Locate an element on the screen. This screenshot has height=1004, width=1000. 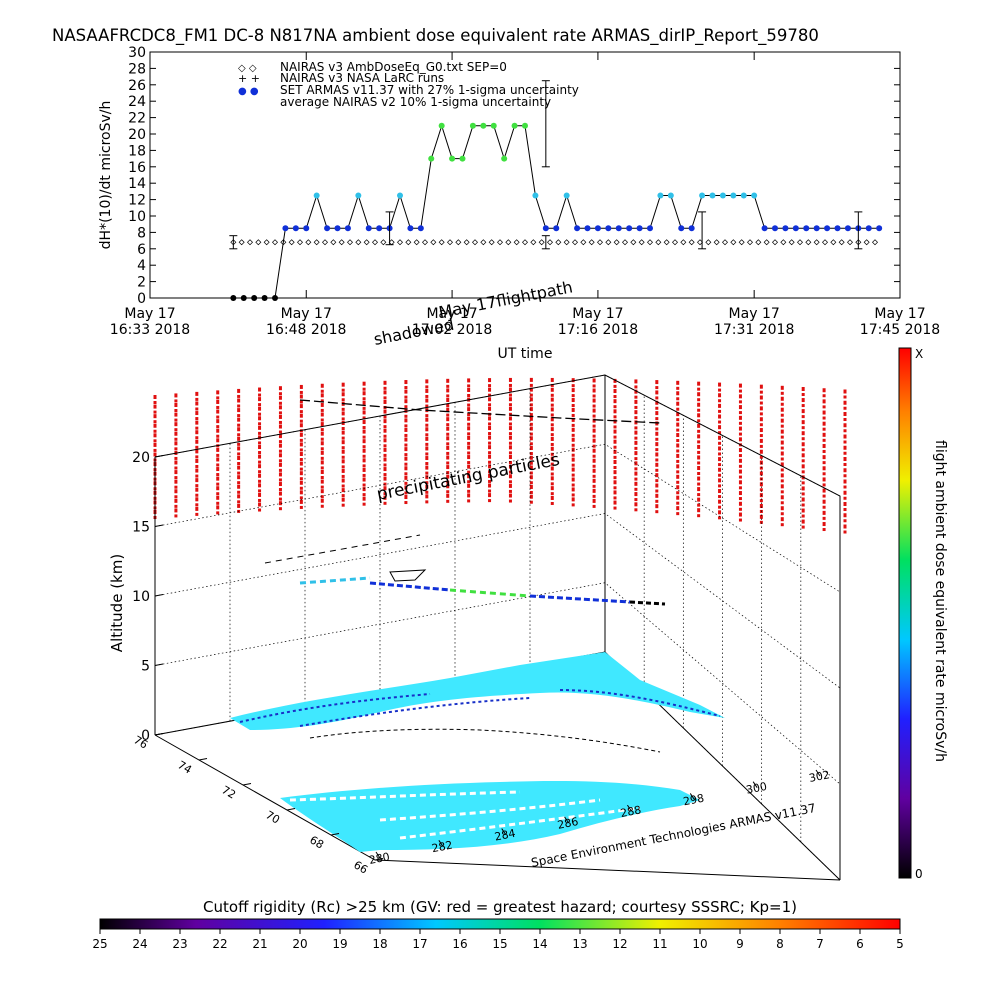
cutoff-tick-label: 20 is located at coordinates (299, 944).